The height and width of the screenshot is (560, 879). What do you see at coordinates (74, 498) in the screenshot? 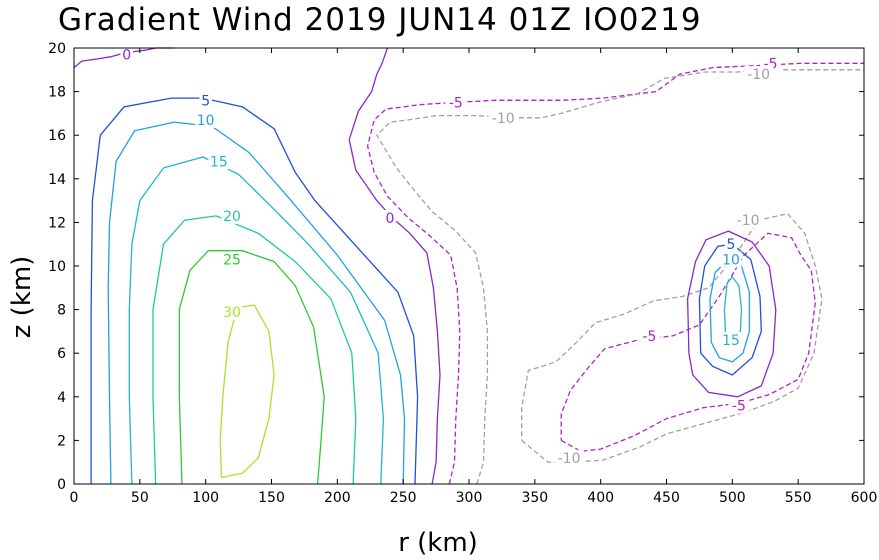
I see `x-tick-label: 0` at bounding box center [74, 498].